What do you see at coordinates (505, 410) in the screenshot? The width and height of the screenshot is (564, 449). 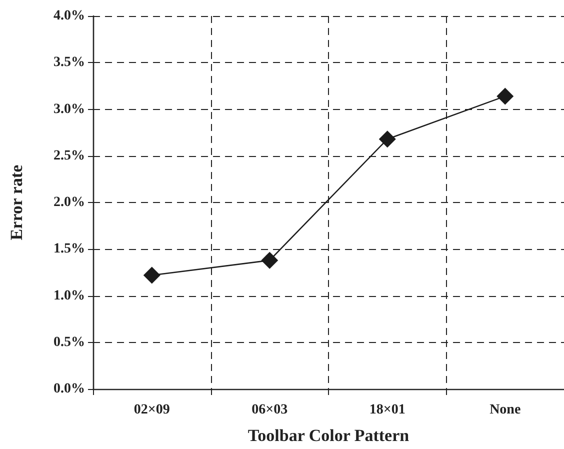 I see `x-tick-label: None` at bounding box center [505, 410].